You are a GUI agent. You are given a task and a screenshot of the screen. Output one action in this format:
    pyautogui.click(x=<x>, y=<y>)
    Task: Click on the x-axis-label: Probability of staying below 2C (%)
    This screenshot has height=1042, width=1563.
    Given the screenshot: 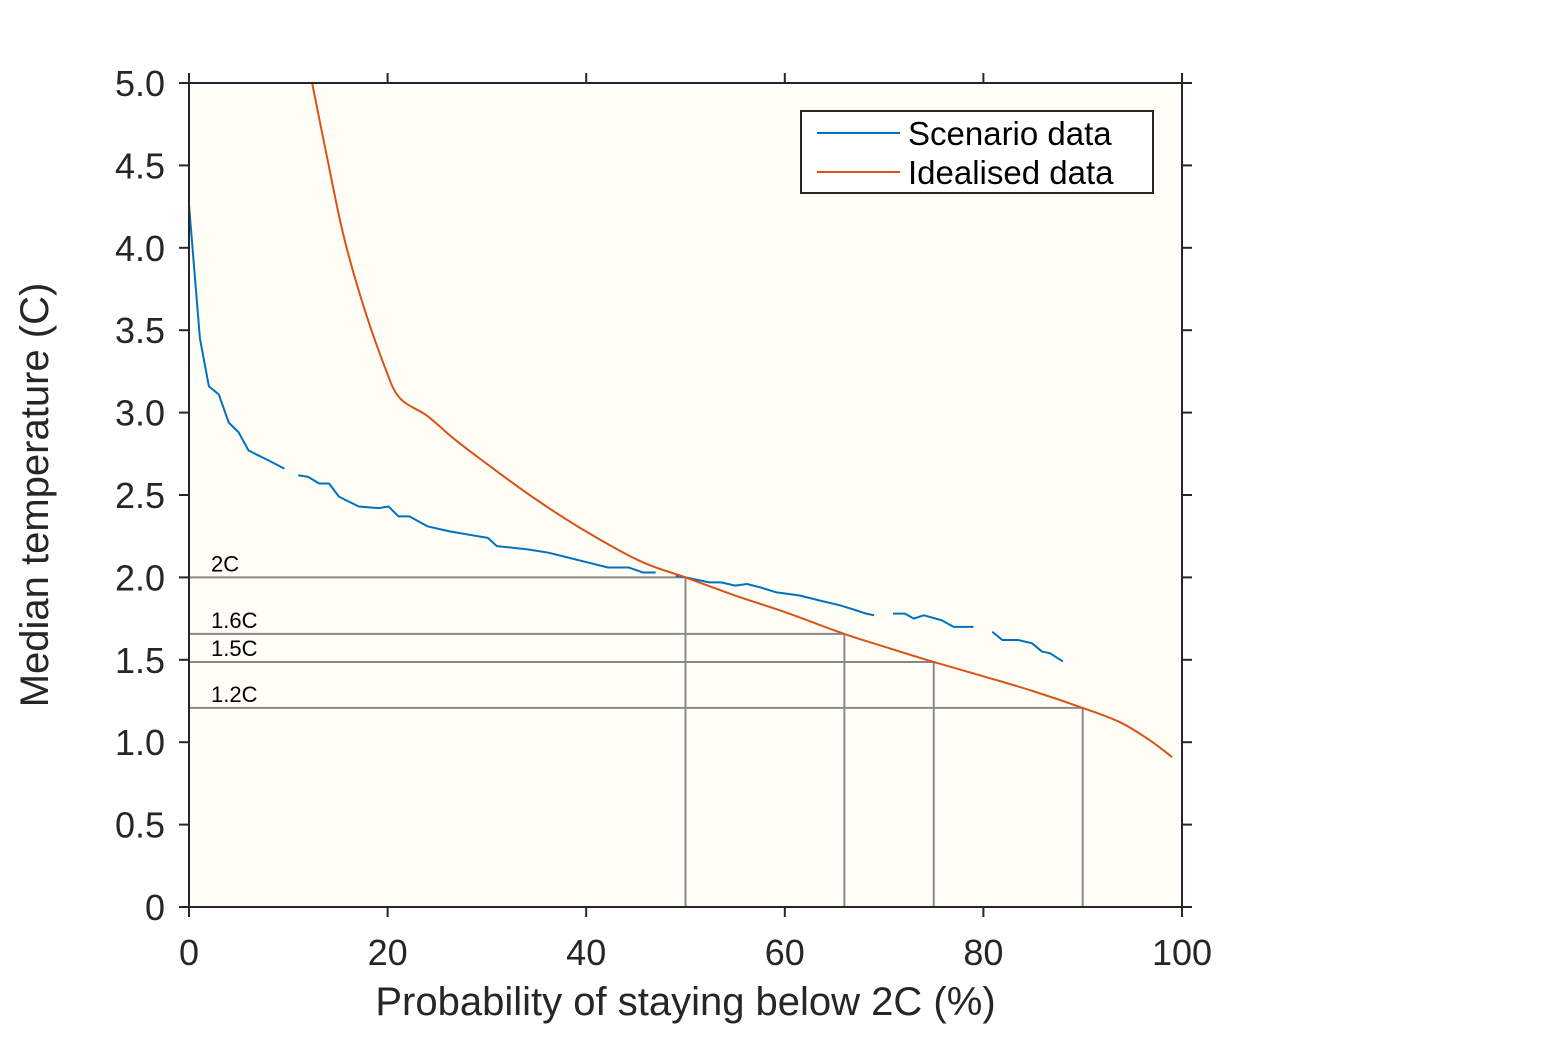 What is the action you would take?
    pyautogui.click(x=685, y=1002)
    